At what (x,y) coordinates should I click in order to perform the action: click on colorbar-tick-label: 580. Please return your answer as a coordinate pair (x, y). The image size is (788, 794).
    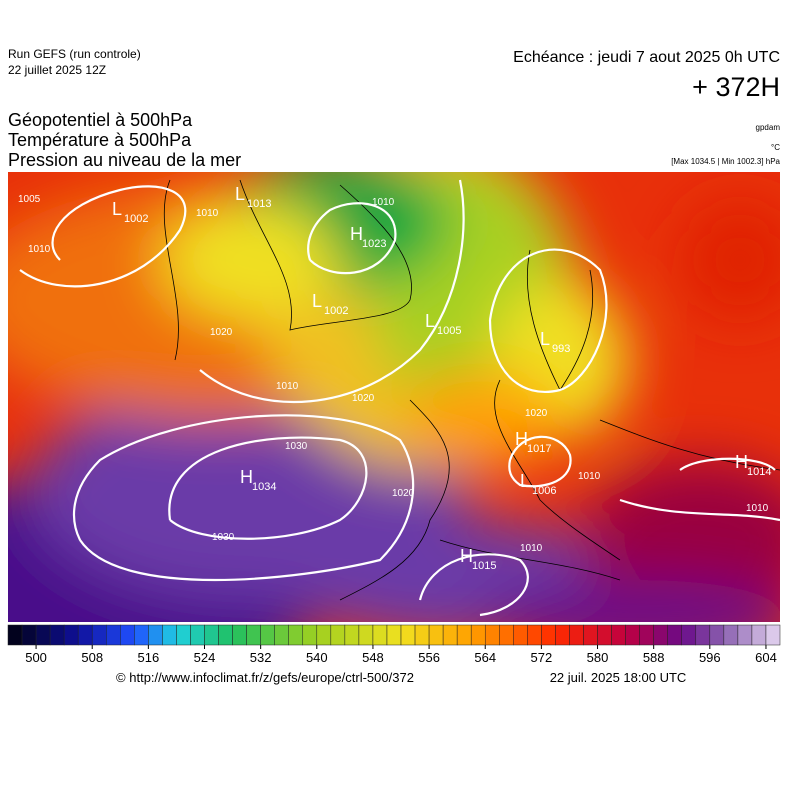
    Looking at the image, I should click on (598, 657).